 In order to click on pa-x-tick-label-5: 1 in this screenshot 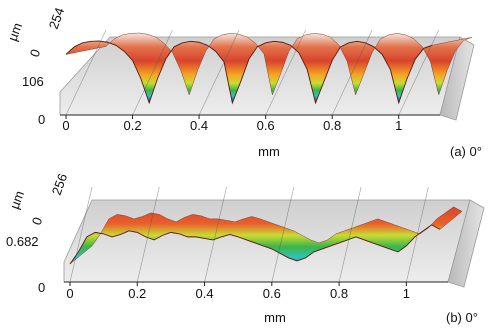, I will do `click(398, 125)`.